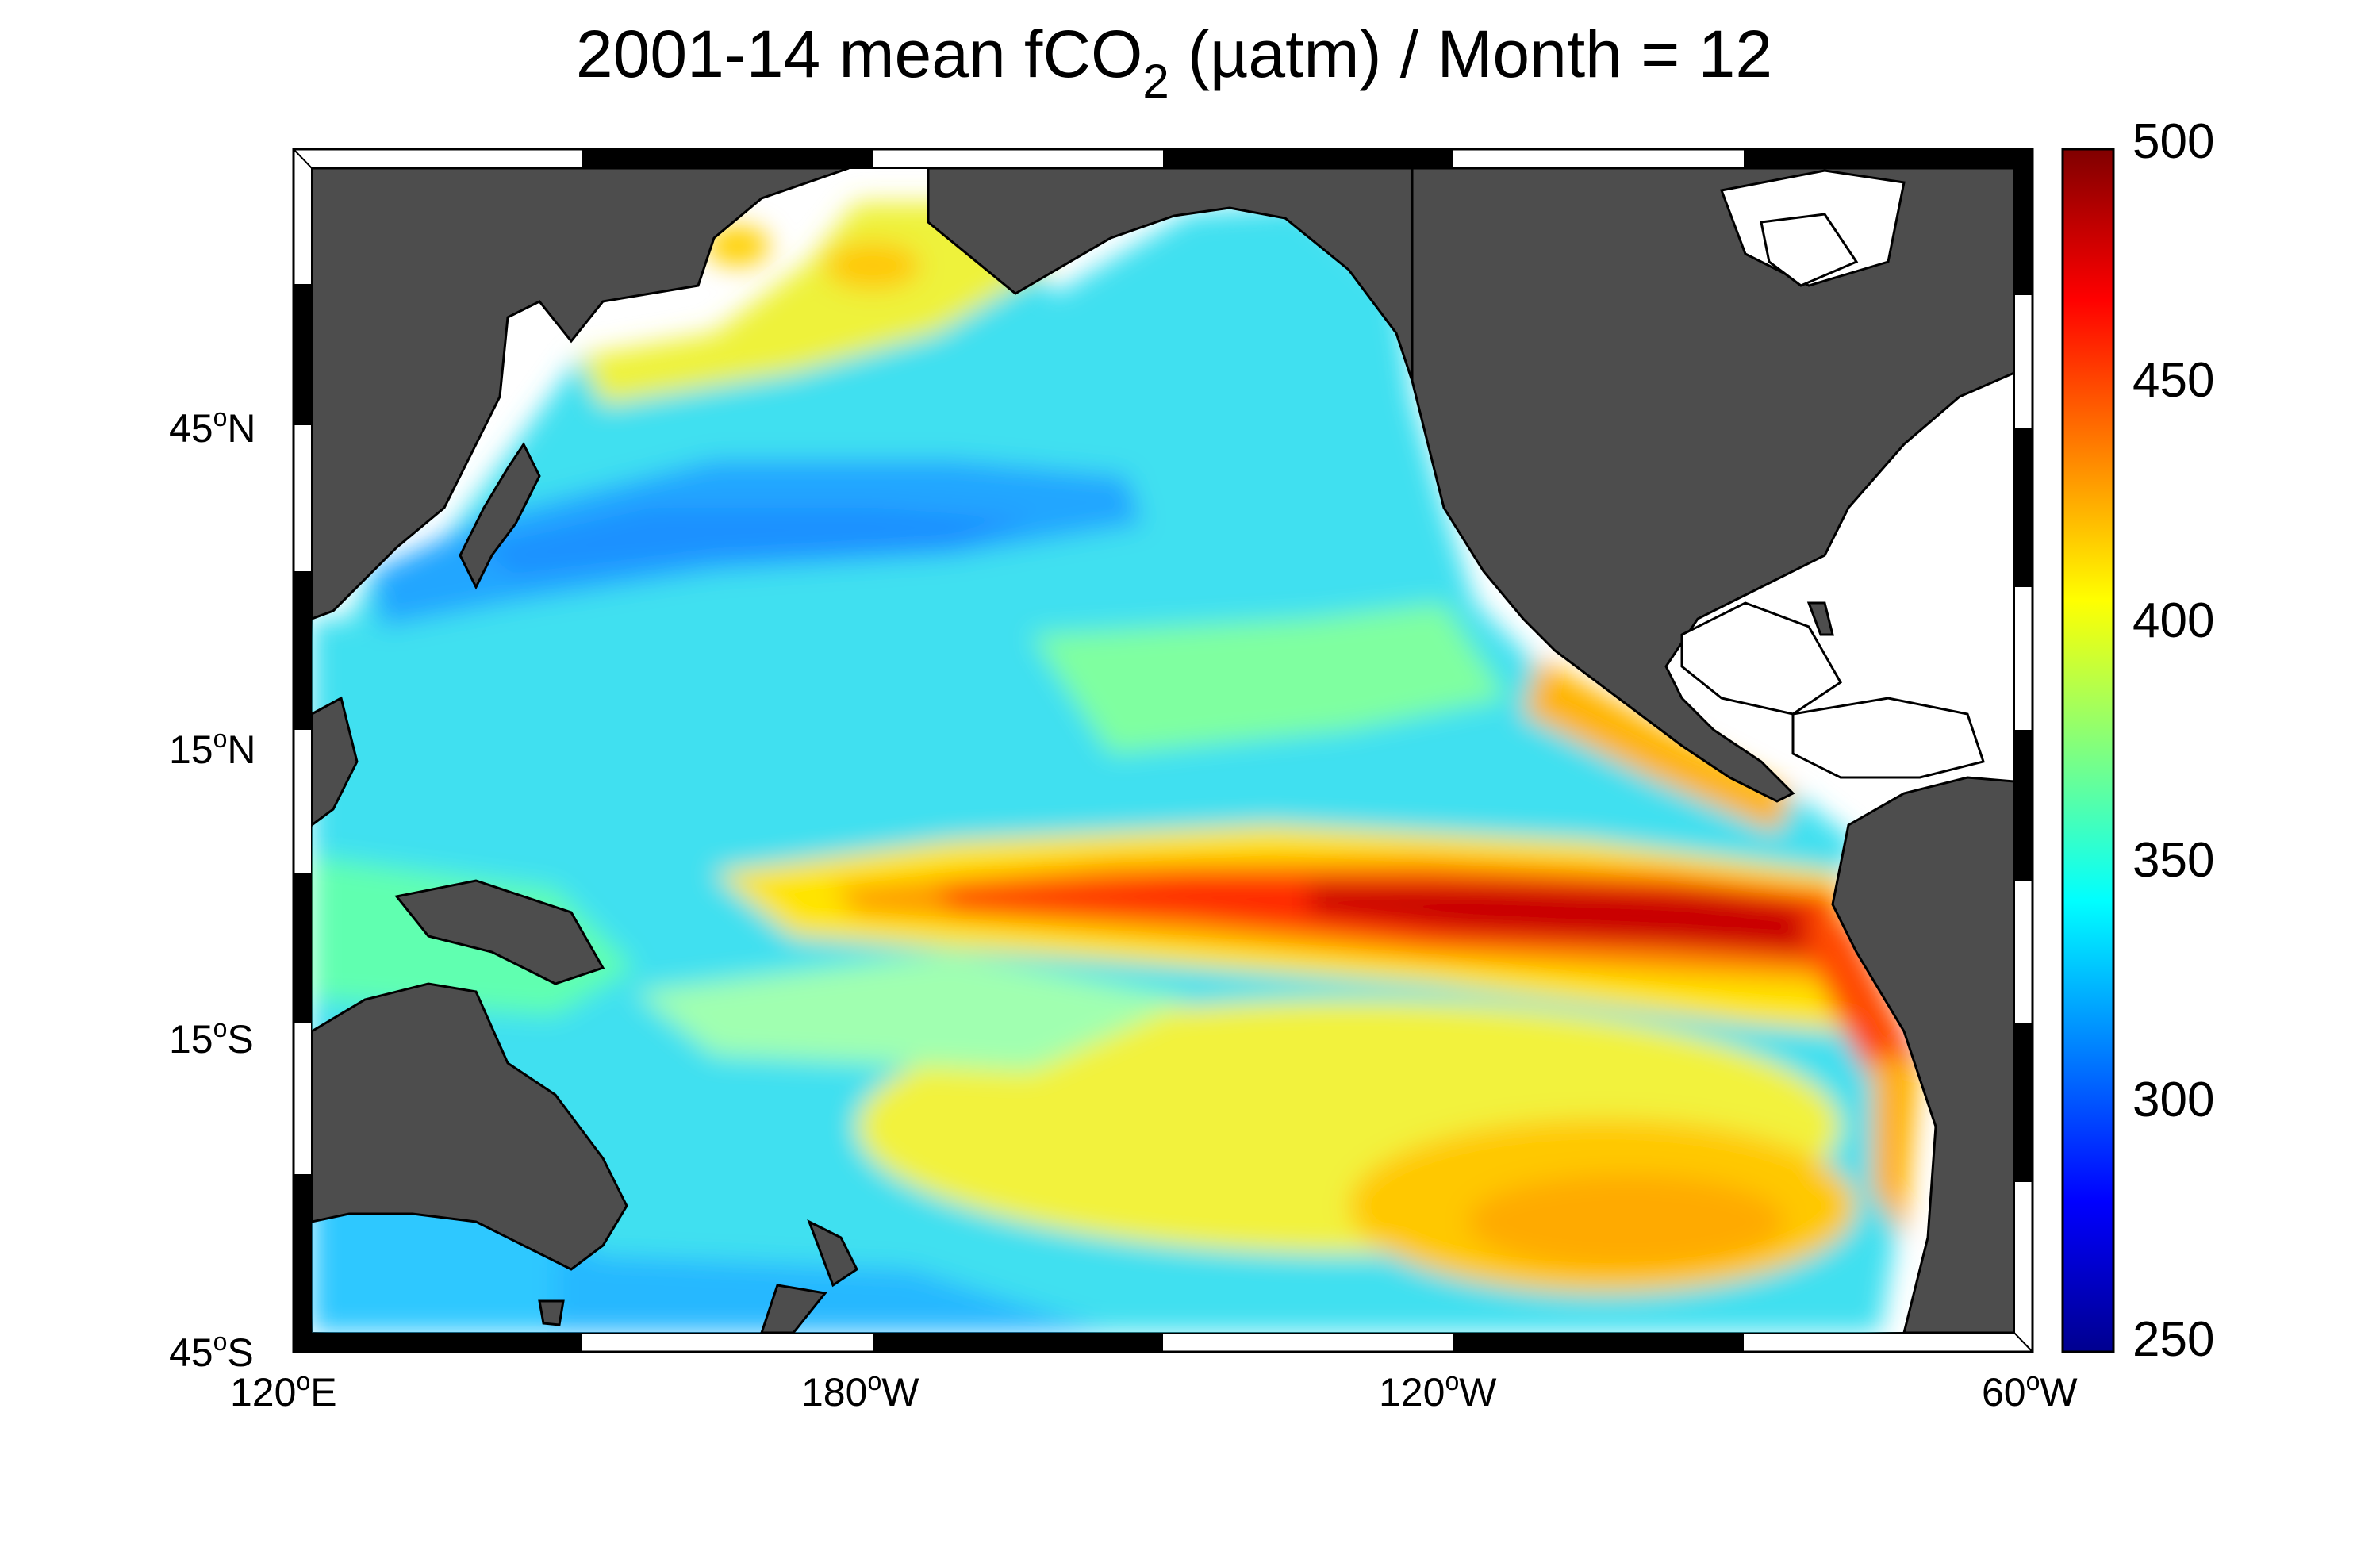 The width and height of the screenshot is (2380, 1547). What do you see at coordinates (1269, 678) in the screenshot?
I see `eastern-nsub-band` at bounding box center [1269, 678].